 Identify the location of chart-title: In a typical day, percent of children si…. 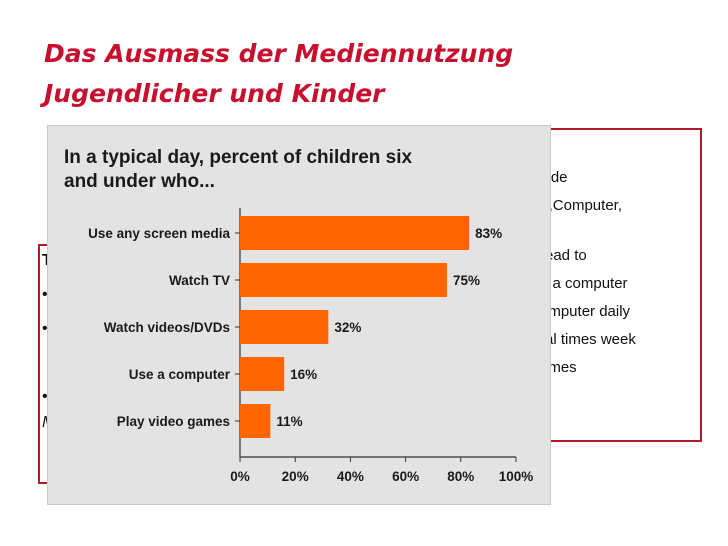
(299, 170).